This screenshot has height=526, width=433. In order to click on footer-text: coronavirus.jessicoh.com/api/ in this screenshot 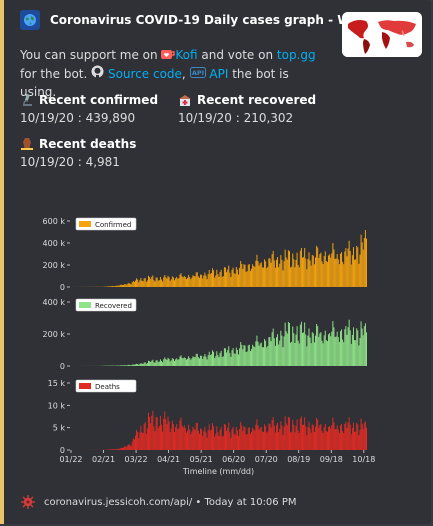, I will do `click(118, 502)`.